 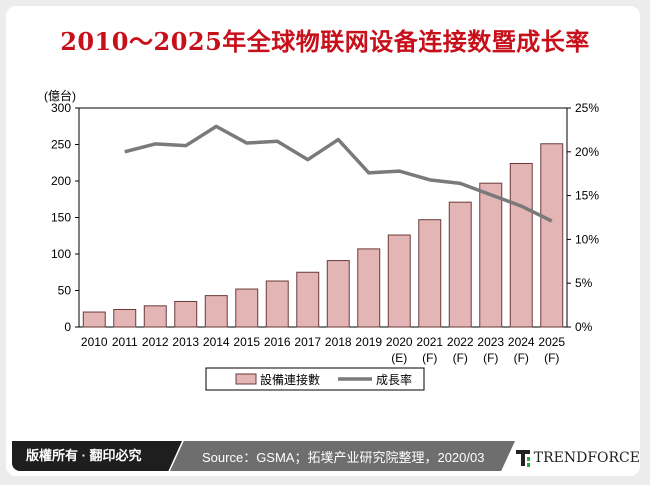 I want to click on x-tick-label: 2019, so click(x=368, y=342).